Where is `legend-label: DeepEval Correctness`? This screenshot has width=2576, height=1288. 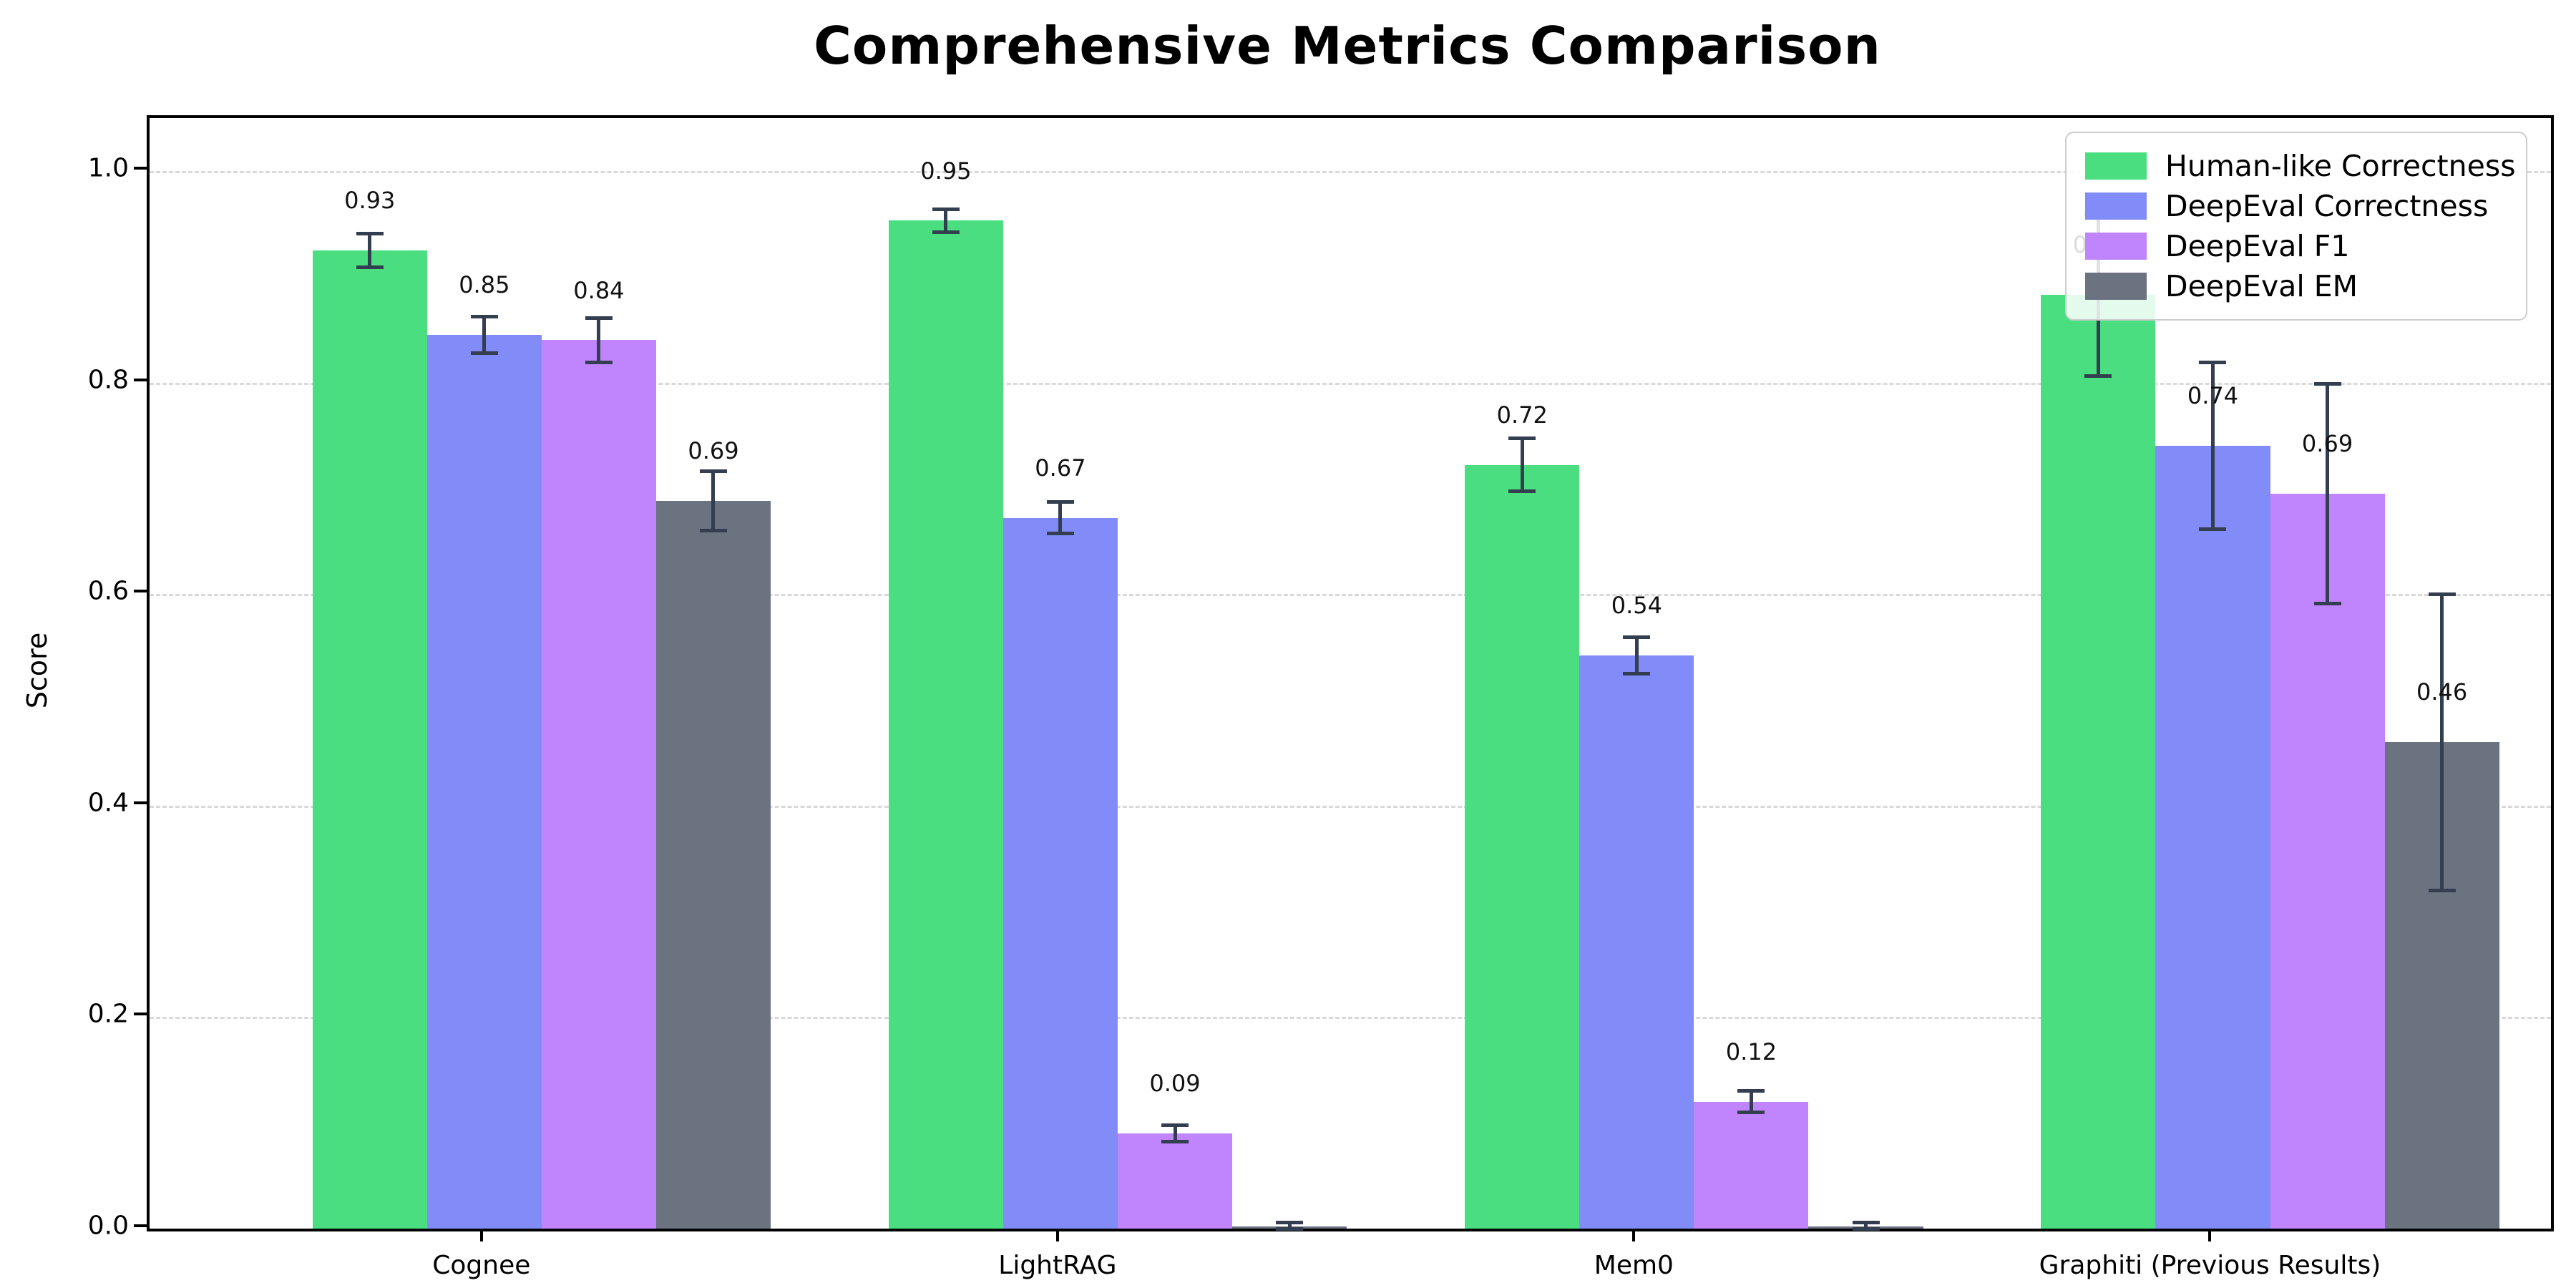
legend-label: DeepEval Correctness is located at coordinates (2327, 206).